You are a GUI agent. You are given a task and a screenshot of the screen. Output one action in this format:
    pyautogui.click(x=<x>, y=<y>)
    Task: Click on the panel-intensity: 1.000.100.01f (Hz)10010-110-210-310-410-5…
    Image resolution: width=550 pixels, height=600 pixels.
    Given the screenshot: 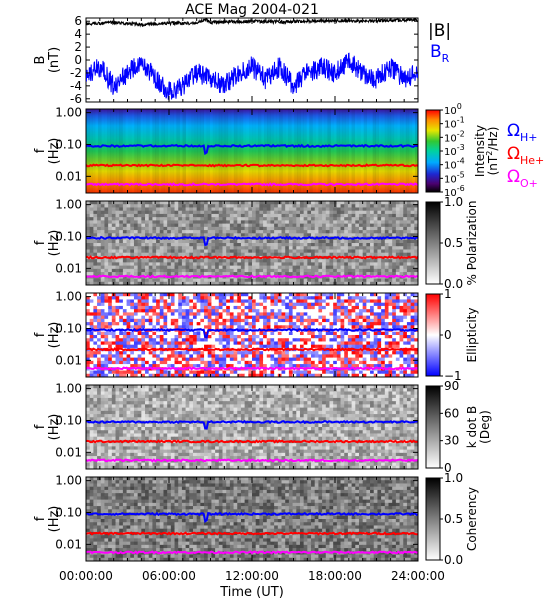 What is the action you would take?
    pyautogui.click(x=266, y=150)
    